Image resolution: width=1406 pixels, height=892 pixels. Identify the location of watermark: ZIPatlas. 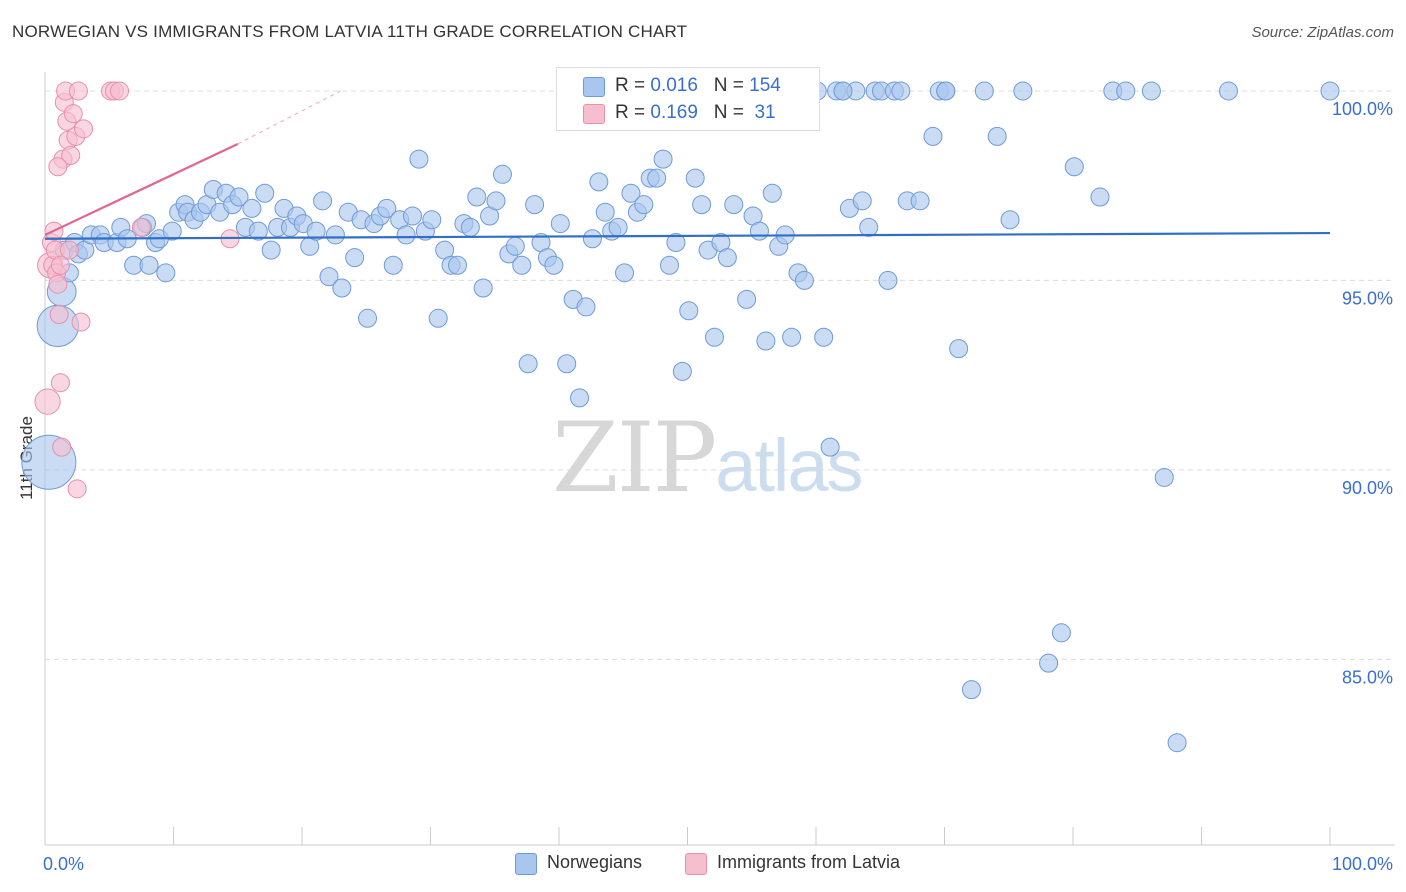
(708, 458).